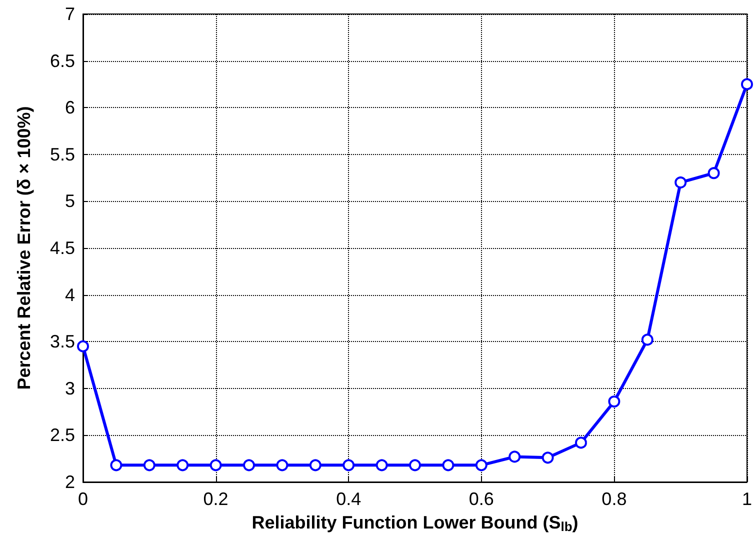  Describe the element at coordinates (83, 499) in the screenshot. I see `x-tick-label: 0` at that location.